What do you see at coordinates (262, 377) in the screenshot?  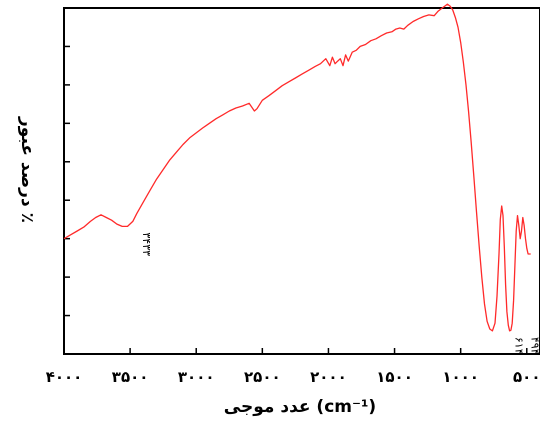 I see `x-tick-label-3: ۲۵۰۰` at bounding box center [262, 377].